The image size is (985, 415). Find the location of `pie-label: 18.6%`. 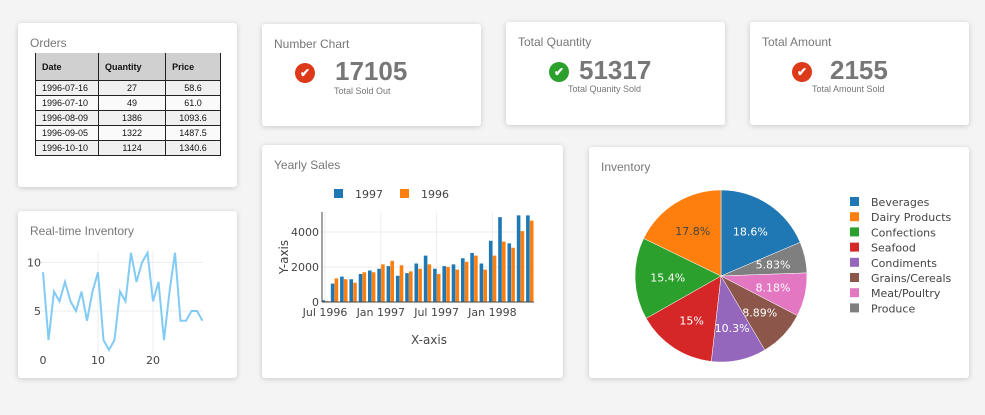

pie-label: 18.6% is located at coordinates (750, 232).